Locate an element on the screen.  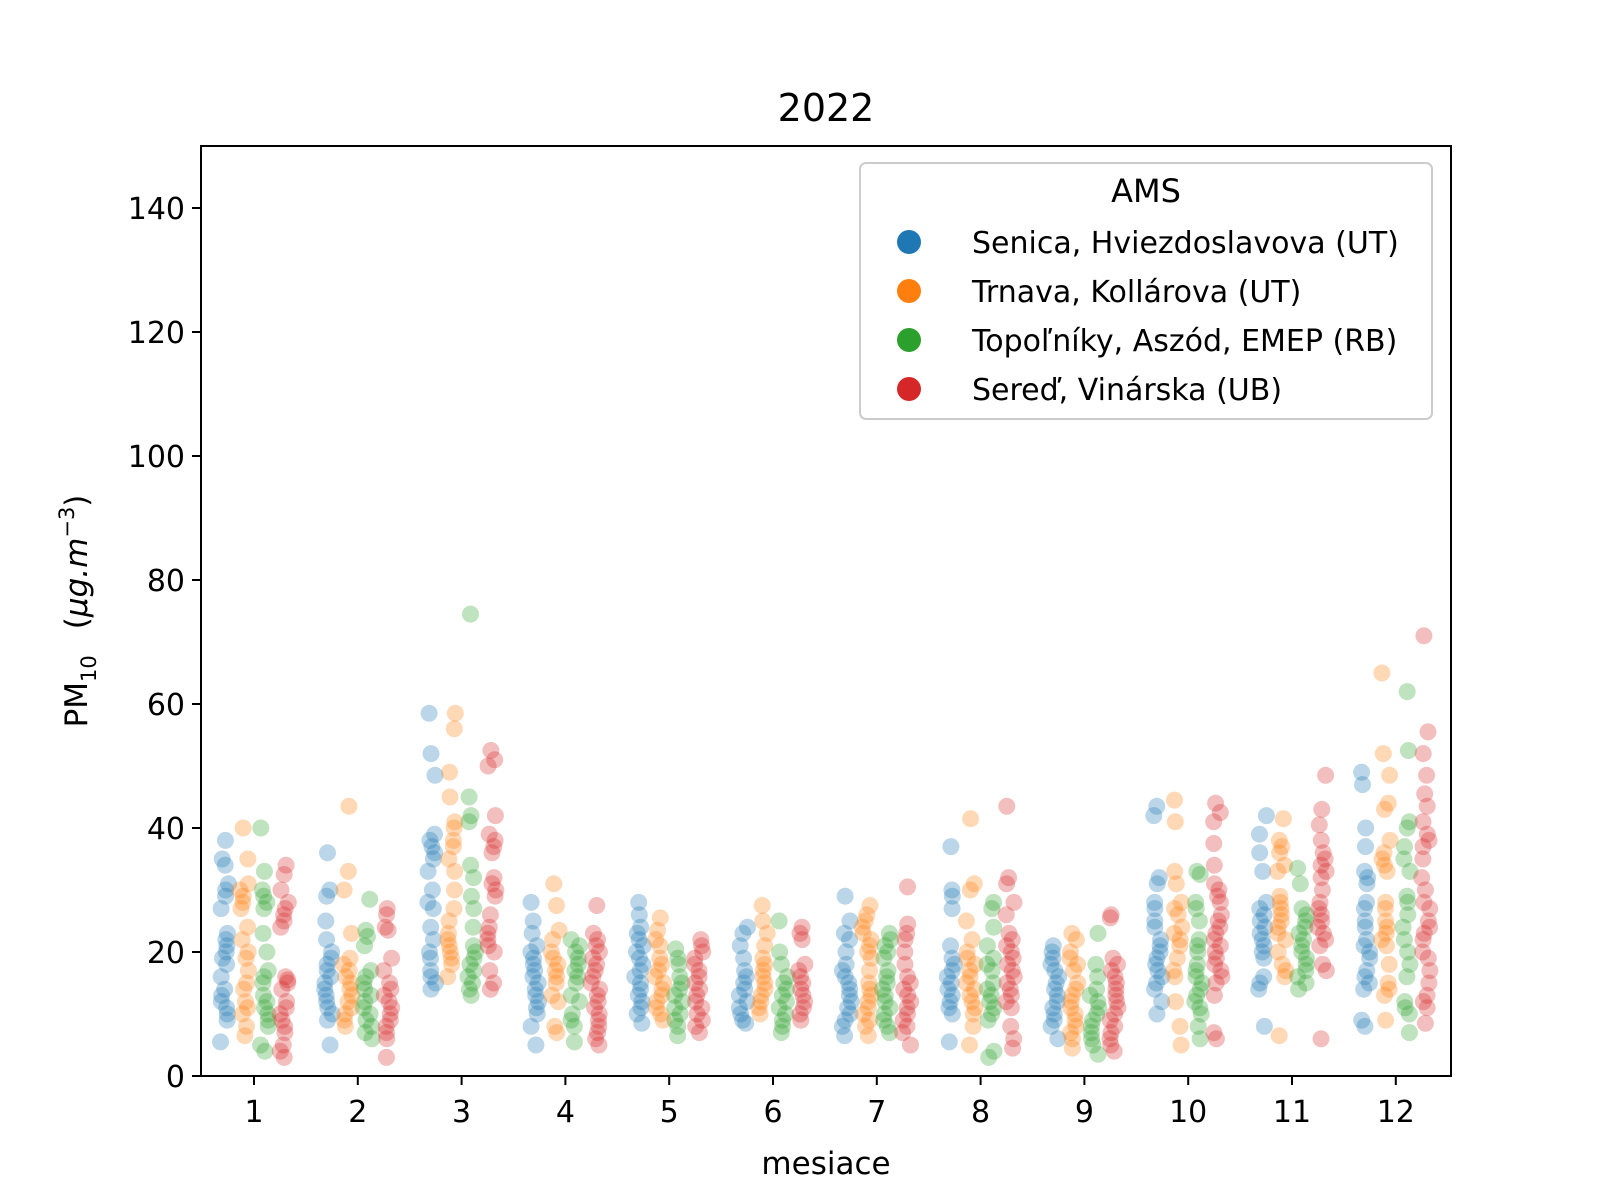
x-tick-label: 6 is located at coordinates (772, 1112).